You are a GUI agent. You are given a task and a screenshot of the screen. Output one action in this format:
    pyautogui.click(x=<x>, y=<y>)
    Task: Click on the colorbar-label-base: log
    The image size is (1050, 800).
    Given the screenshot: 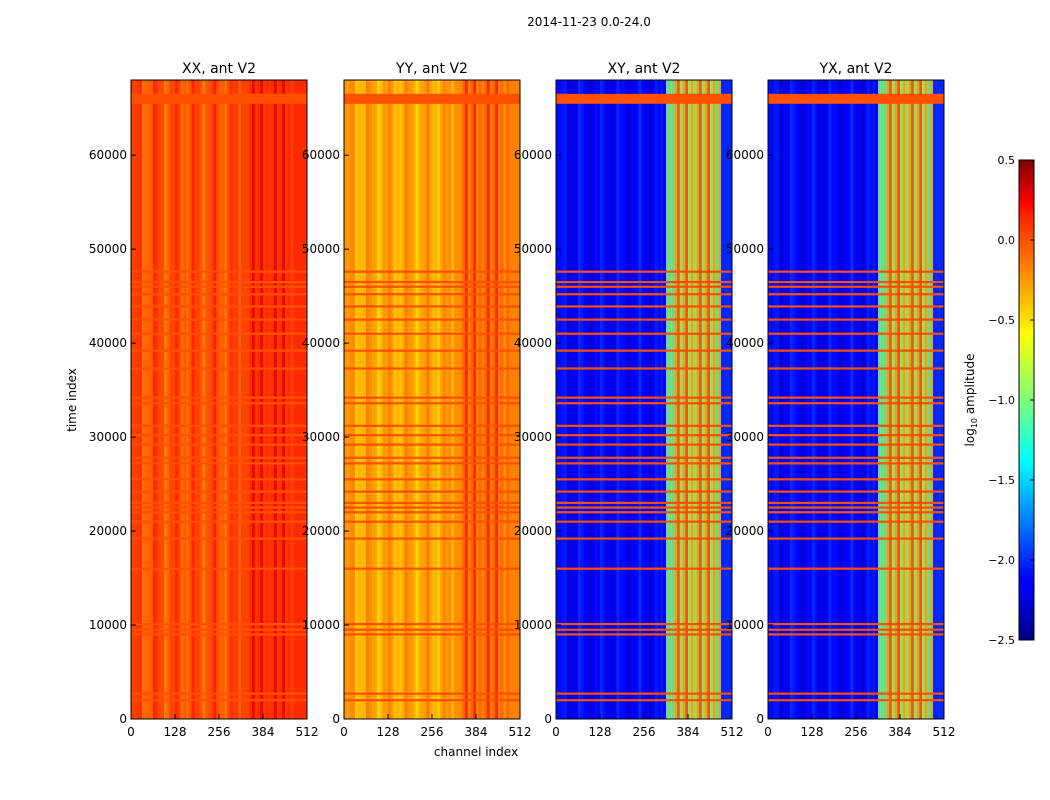 What is the action you would take?
    pyautogui.click(x=970, y=437)
    